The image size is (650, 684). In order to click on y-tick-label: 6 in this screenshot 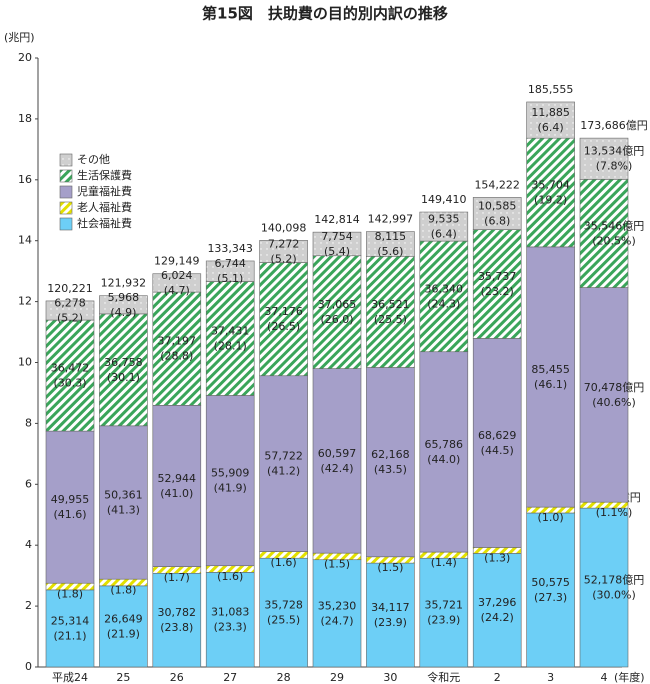, I will do `click(28, 483)`.